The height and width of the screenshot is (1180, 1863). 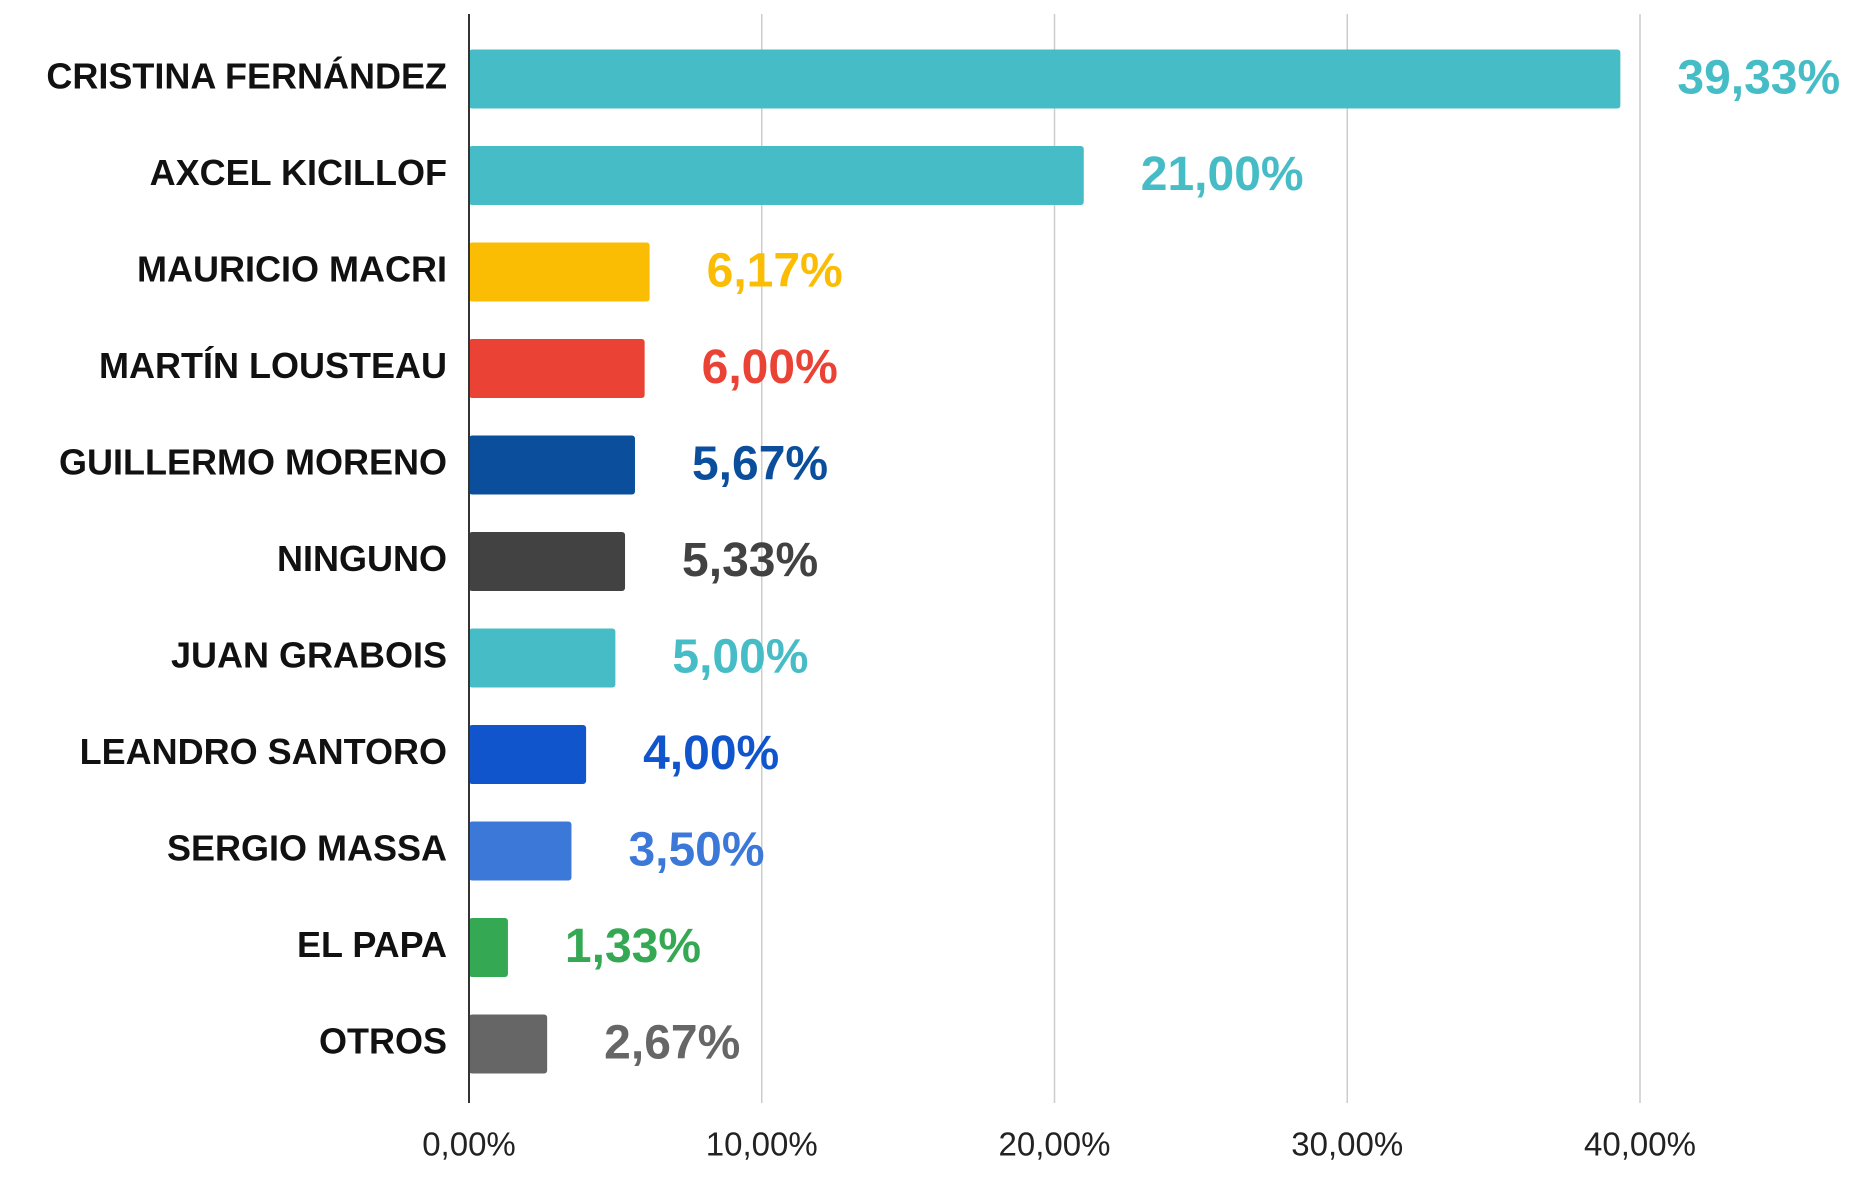 I want to click on y-tick-label: GUILLERMO MORENO, so click(x=253, y=462).